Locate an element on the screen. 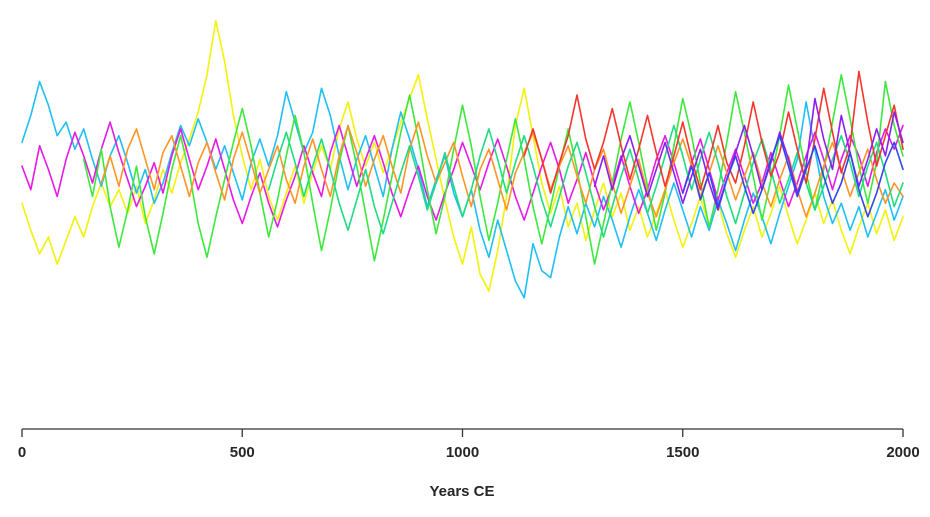 This screenshot has width=930, height=517. series-red-line is located at coordinates (713, 132).